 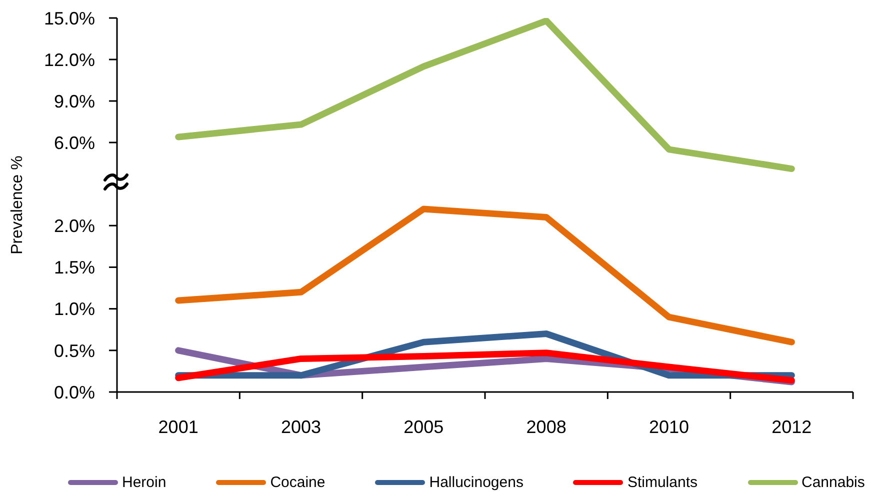 What do you see at coordinates (476, 482) in the screenshot?
I see `legend-label: Hallucinogens` at bounding box center [476, 482].